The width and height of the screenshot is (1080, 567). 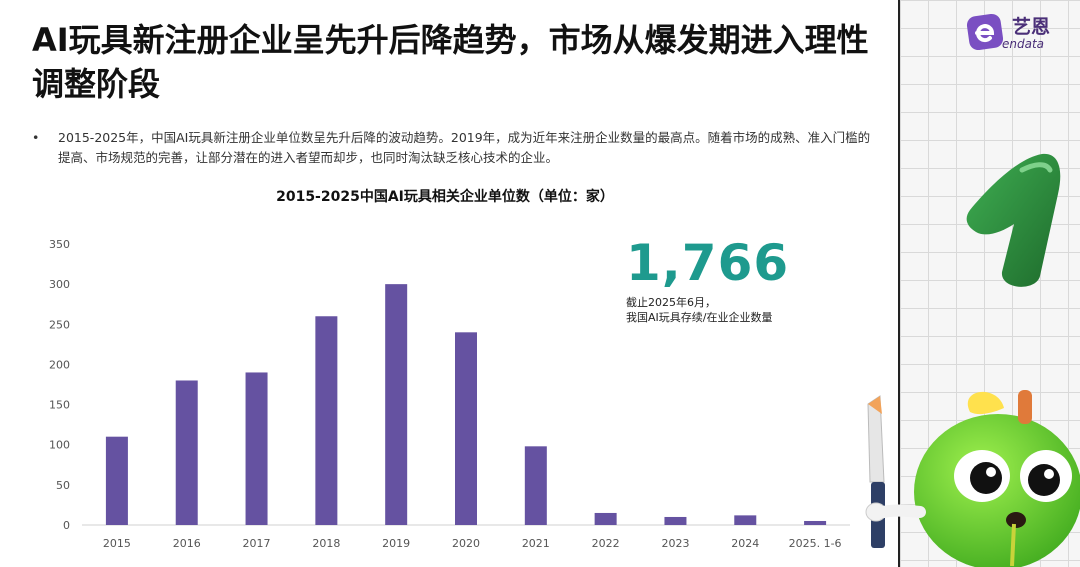 I want to click on x-tick-label: 2017, so click(x=257, y=543).